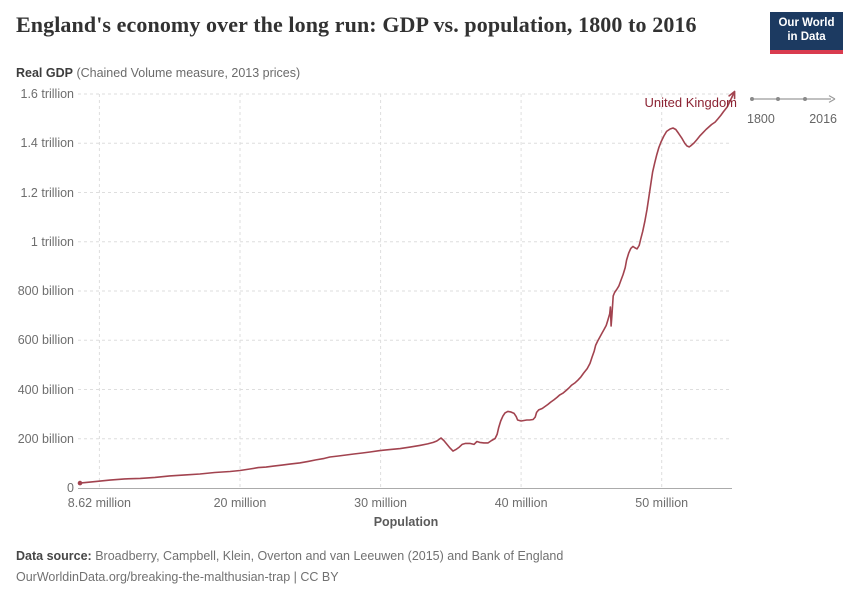 The image size is (850, 600). I want to click on y-tick-label: 1 trillion, so click(52, 241).